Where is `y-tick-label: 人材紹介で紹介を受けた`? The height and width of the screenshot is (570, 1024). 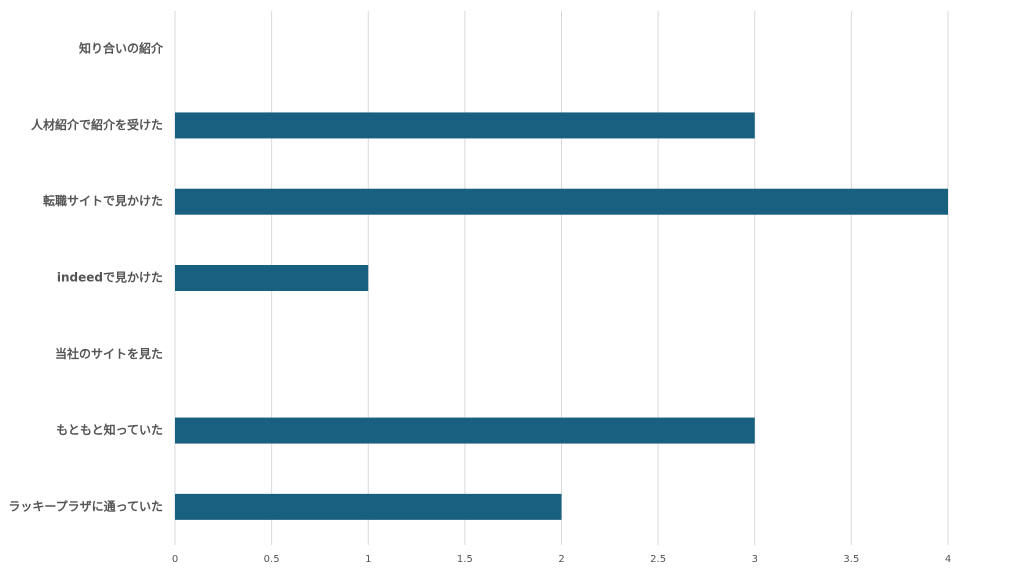 y-tick-label: 人材紹介で紹介を受けた is located at coordinates (97, 124).